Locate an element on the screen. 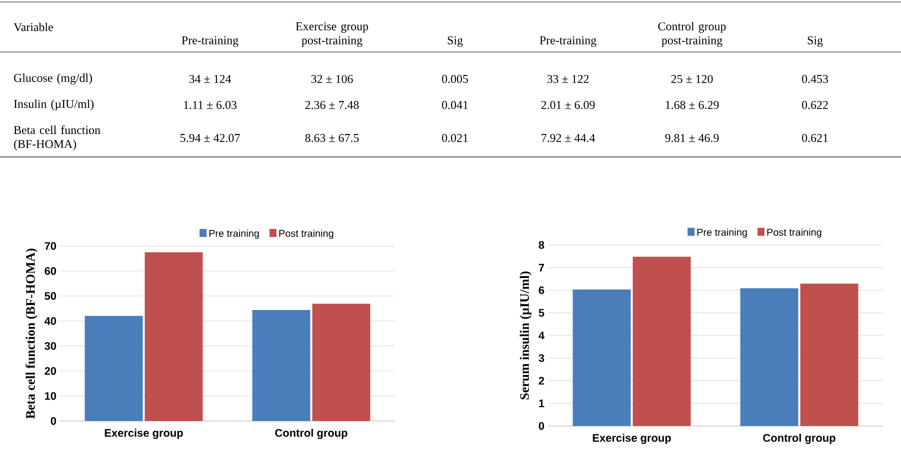 The height and width of the screenshot is (458, 901). y-tick-label: 3 is located at coordinates (541, 358).